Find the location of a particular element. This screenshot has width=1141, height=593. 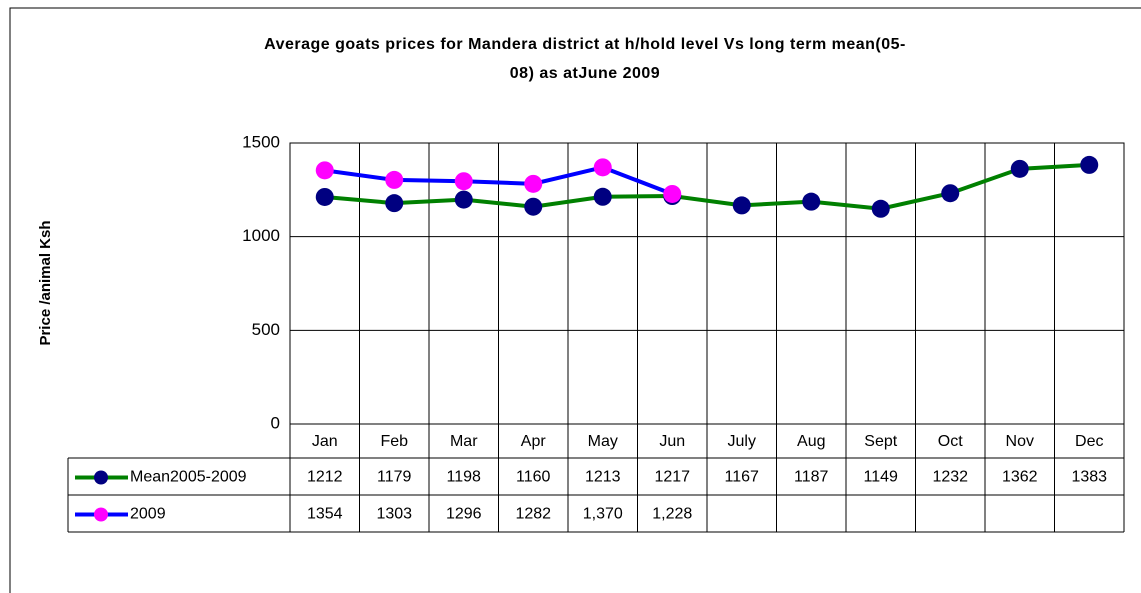

table-value: 1362 is located at coordinates (1020, 477).